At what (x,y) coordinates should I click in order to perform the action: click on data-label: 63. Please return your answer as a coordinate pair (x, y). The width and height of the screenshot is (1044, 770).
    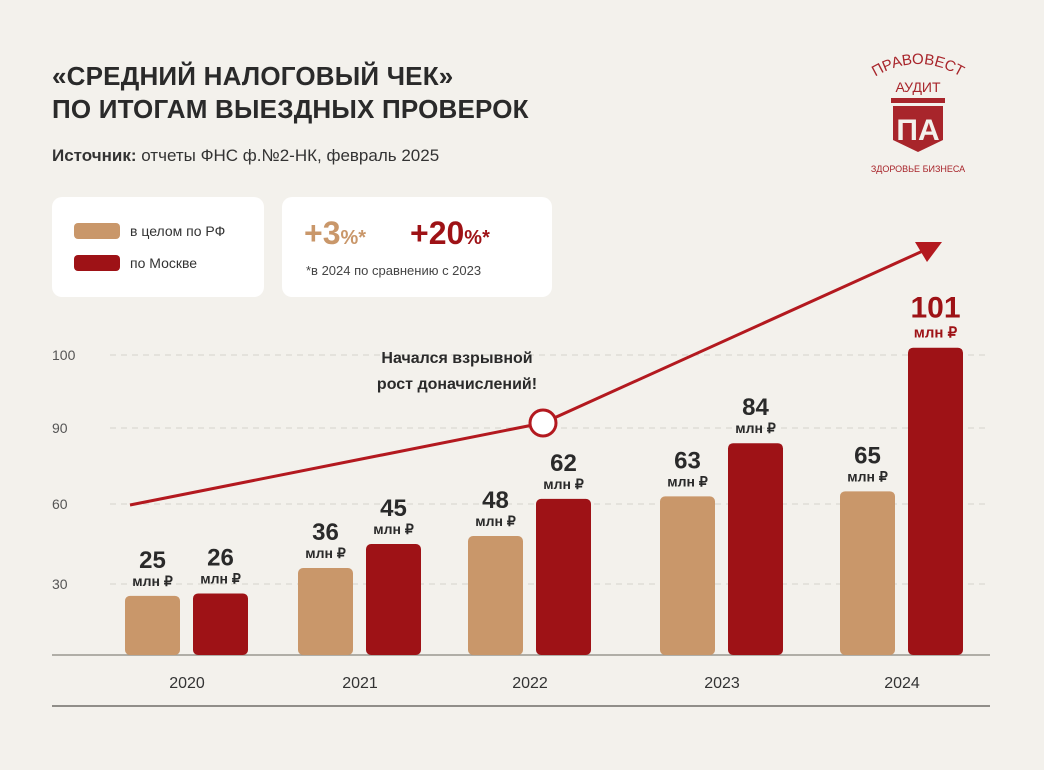
    Looking at the image, I should click on (687, 460).